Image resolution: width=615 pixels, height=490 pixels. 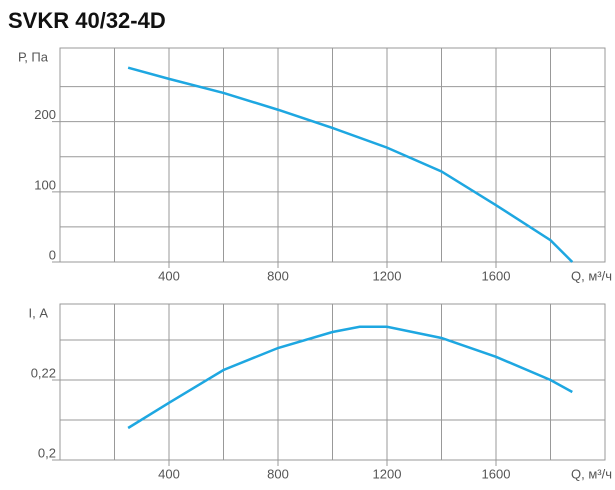 What do you see at coordinates (45, 184) in the screenshot?
I see `y-tick-label: 100` at bounding box center [45, 184].